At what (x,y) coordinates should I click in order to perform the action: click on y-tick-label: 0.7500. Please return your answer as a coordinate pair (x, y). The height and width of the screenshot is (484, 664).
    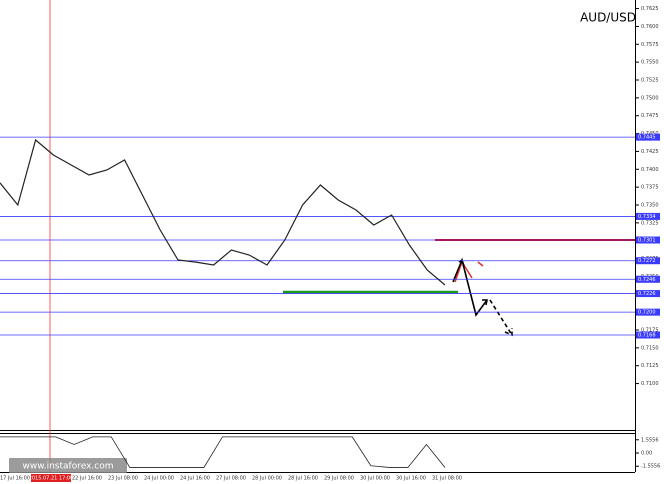
    Looking at the image, I should click on (650, 98).